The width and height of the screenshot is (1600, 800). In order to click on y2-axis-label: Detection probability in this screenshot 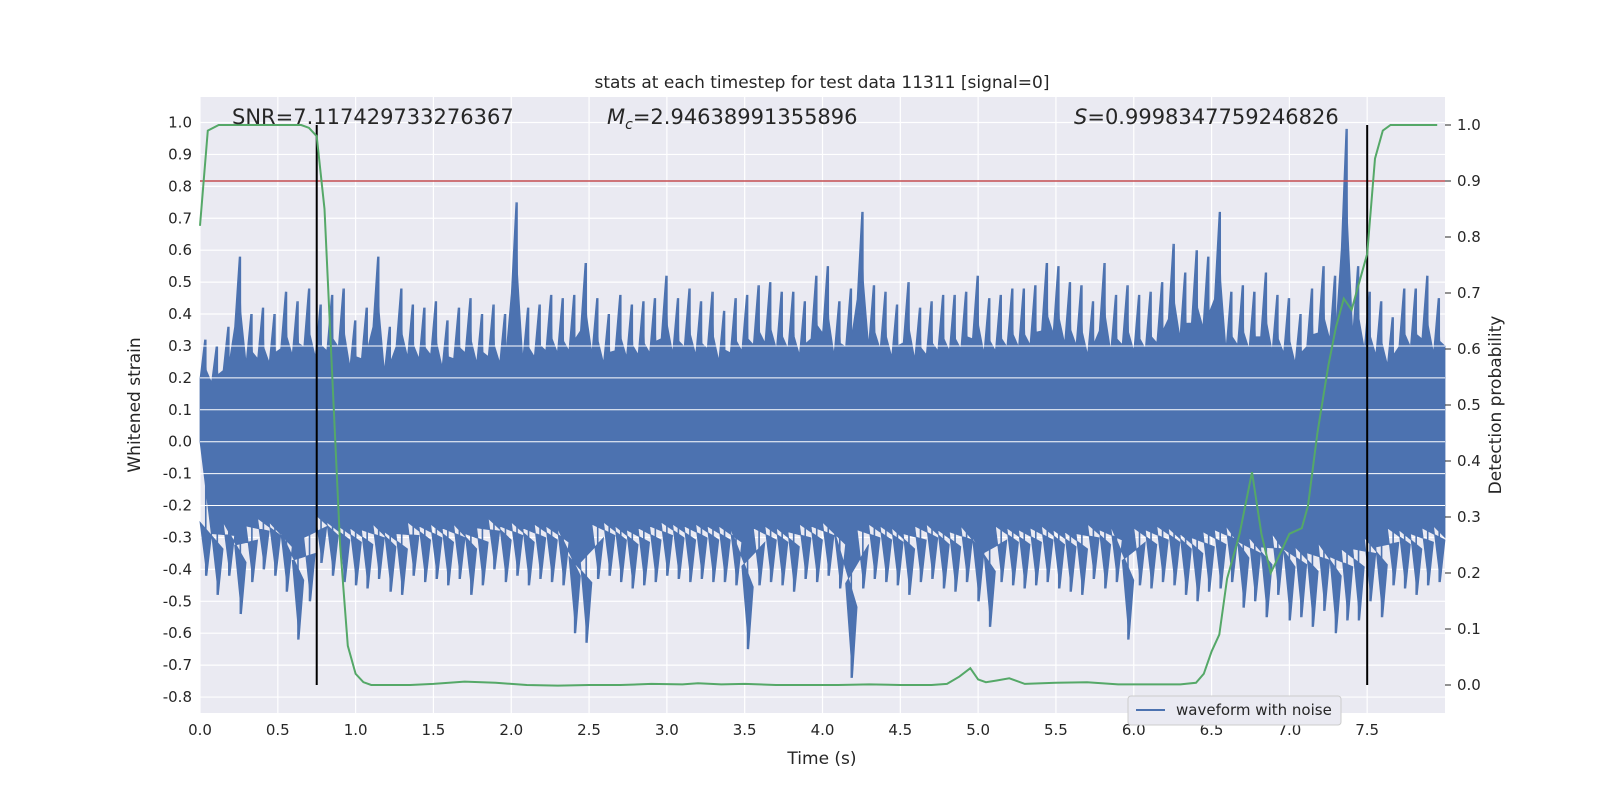, I will do `click(1496, 405)`.